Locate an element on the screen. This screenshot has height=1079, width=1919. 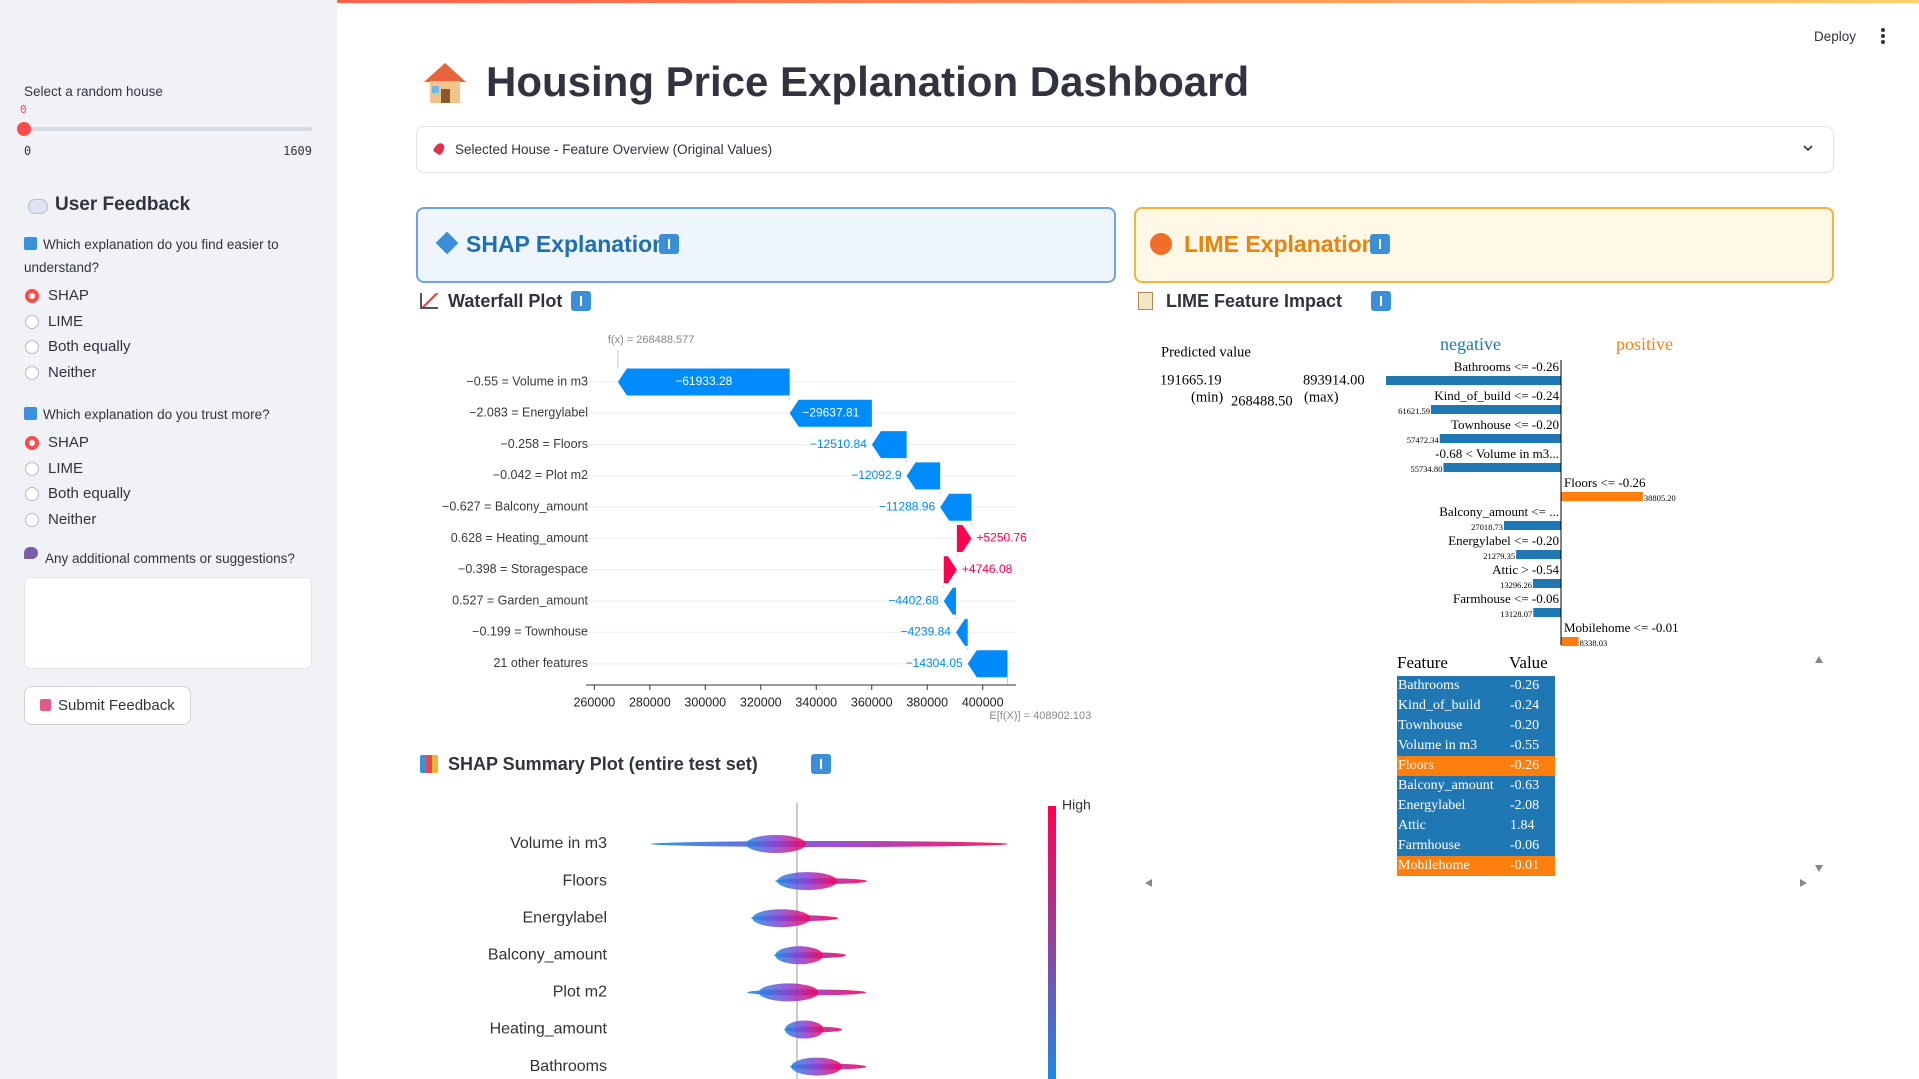
lime-value-label: 38805.20 is located at coordinates (1660, 498).